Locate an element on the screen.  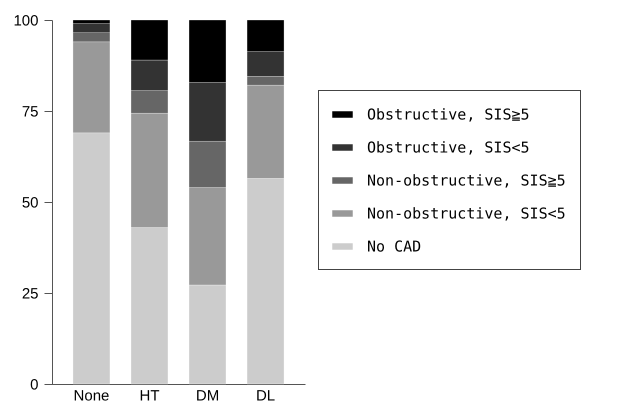
legend-label: No CAD is located at coordinates (394, 247).